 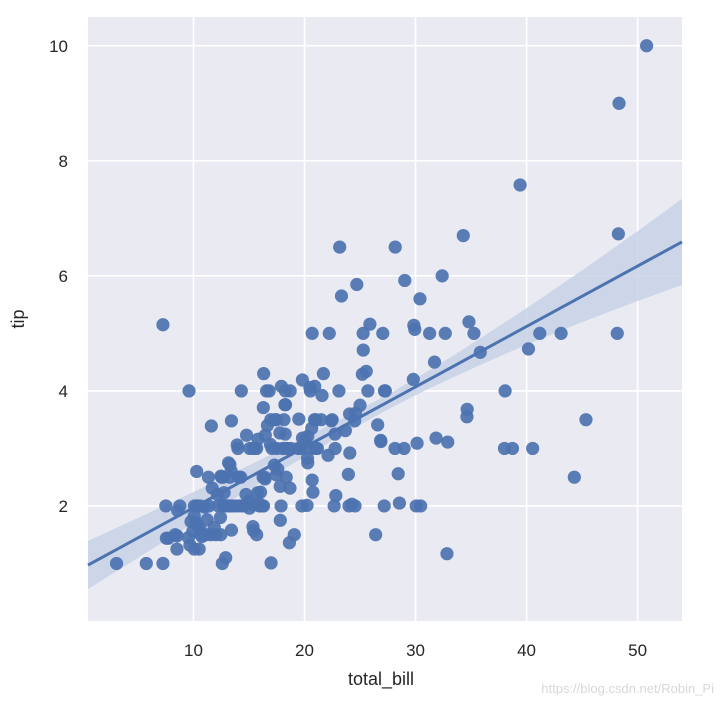 I want to click on y-tick-label: 6, so click(x=63, y=276).